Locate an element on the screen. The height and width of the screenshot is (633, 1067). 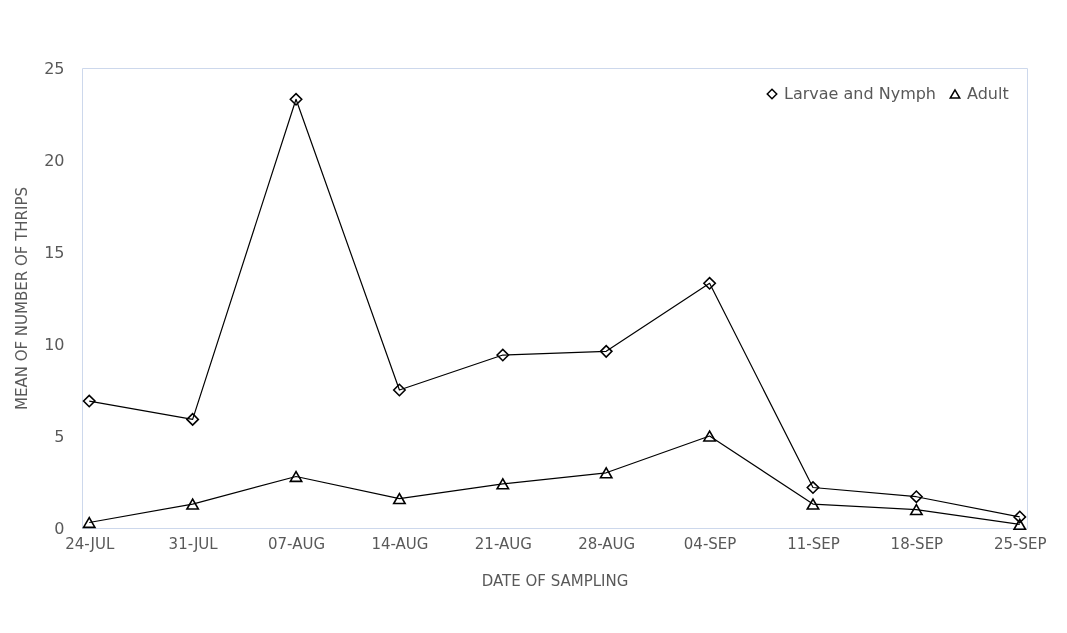
x-tick-label: 25-SEP is located at coordinates (1020, 543).